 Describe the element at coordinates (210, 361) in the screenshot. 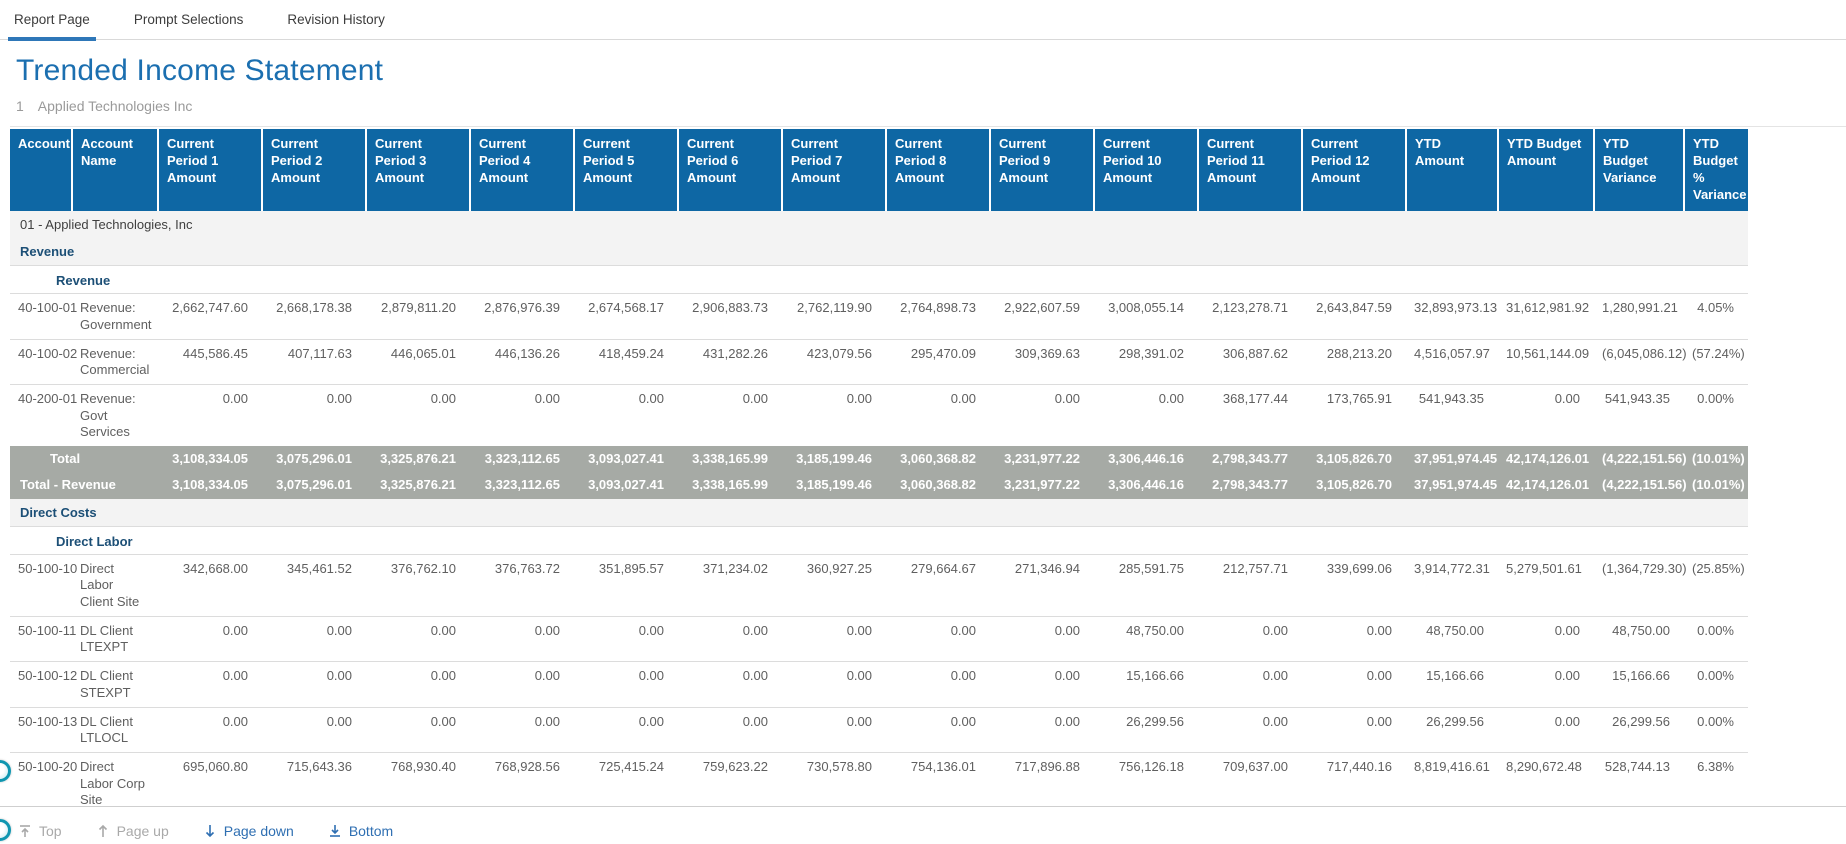

I see `cell-value: 445,586.45` at that location.